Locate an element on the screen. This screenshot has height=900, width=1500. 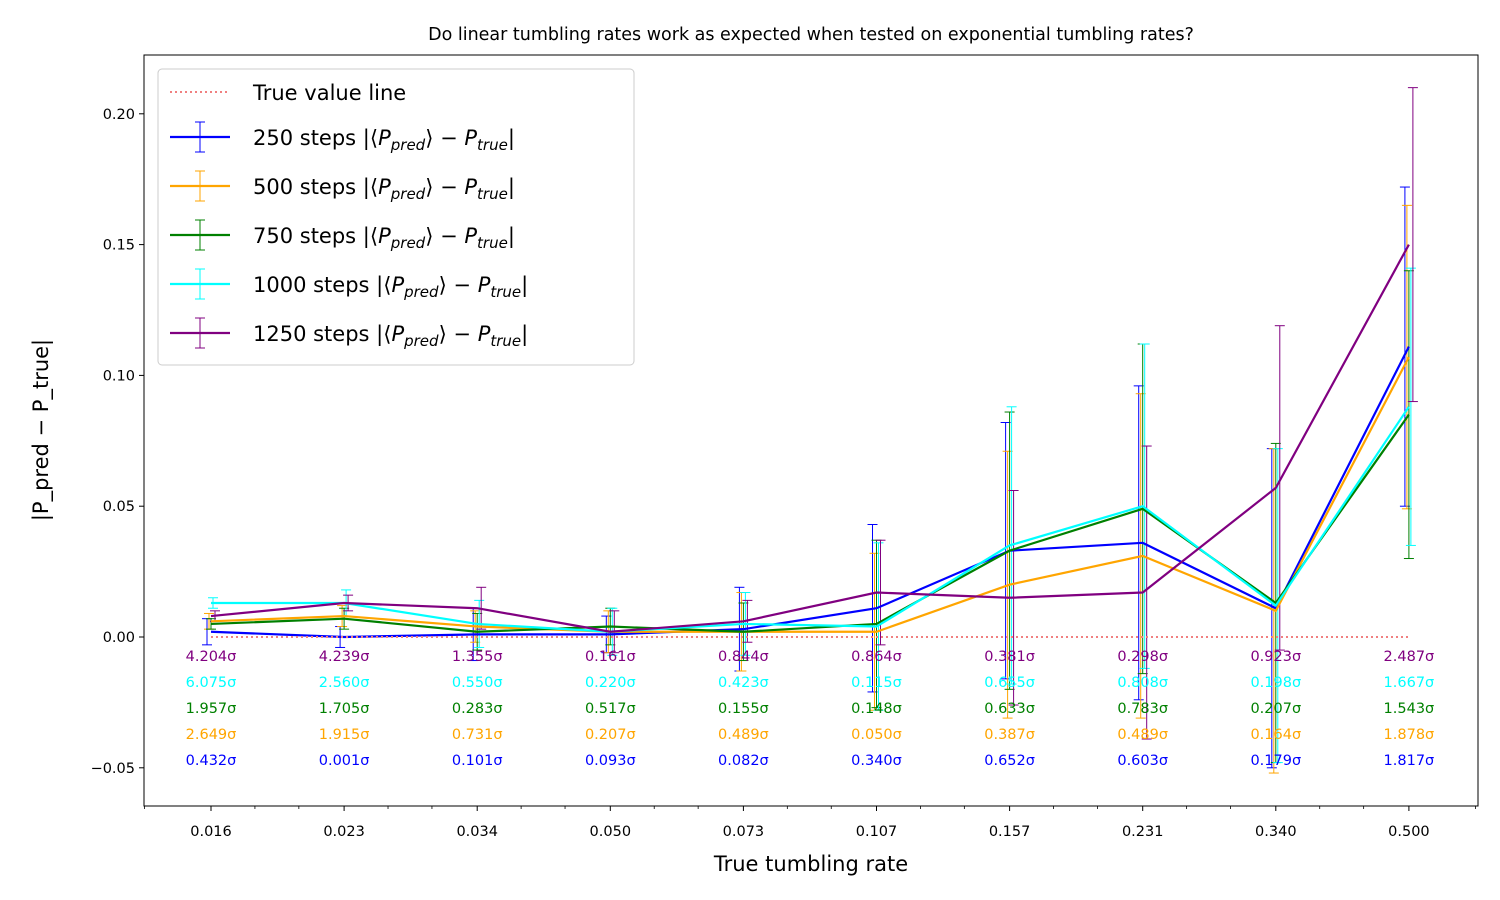
legend-label-true-value-line: True value line is located at coordinates (329, 93).